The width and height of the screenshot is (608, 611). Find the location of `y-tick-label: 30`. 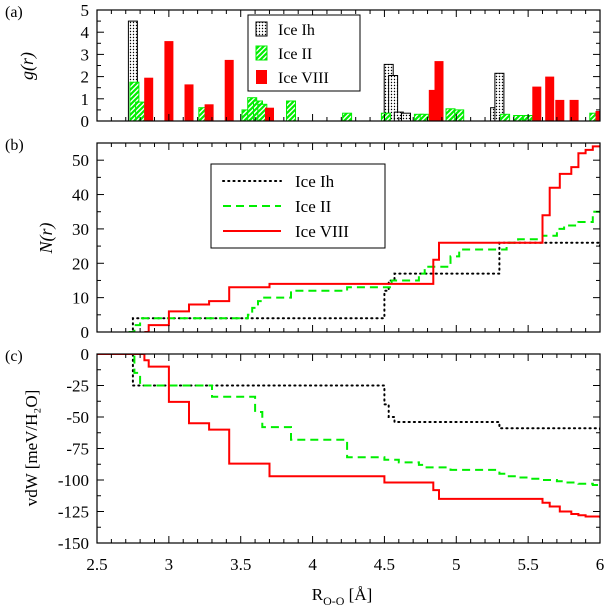

y-tick-label: 30 is located at coordinates (80, 229).